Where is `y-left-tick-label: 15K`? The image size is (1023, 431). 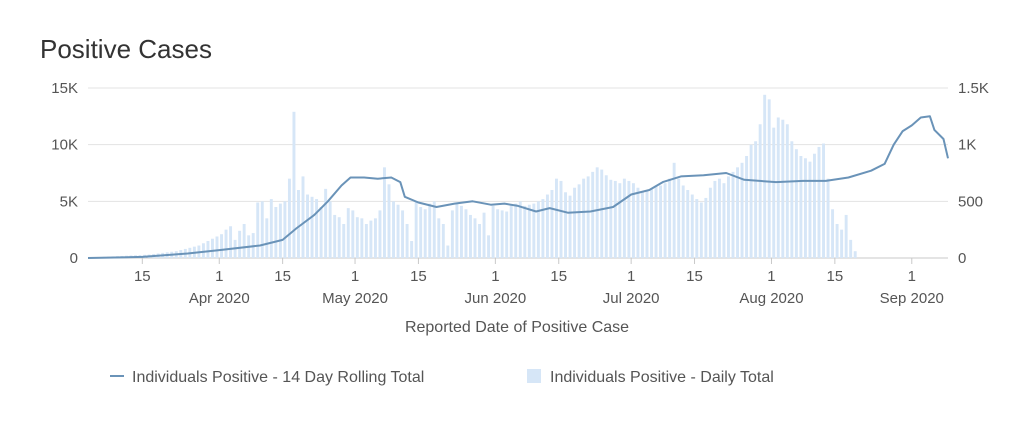
y-left-tick-label: 15K is located at coordinates (64, 88).